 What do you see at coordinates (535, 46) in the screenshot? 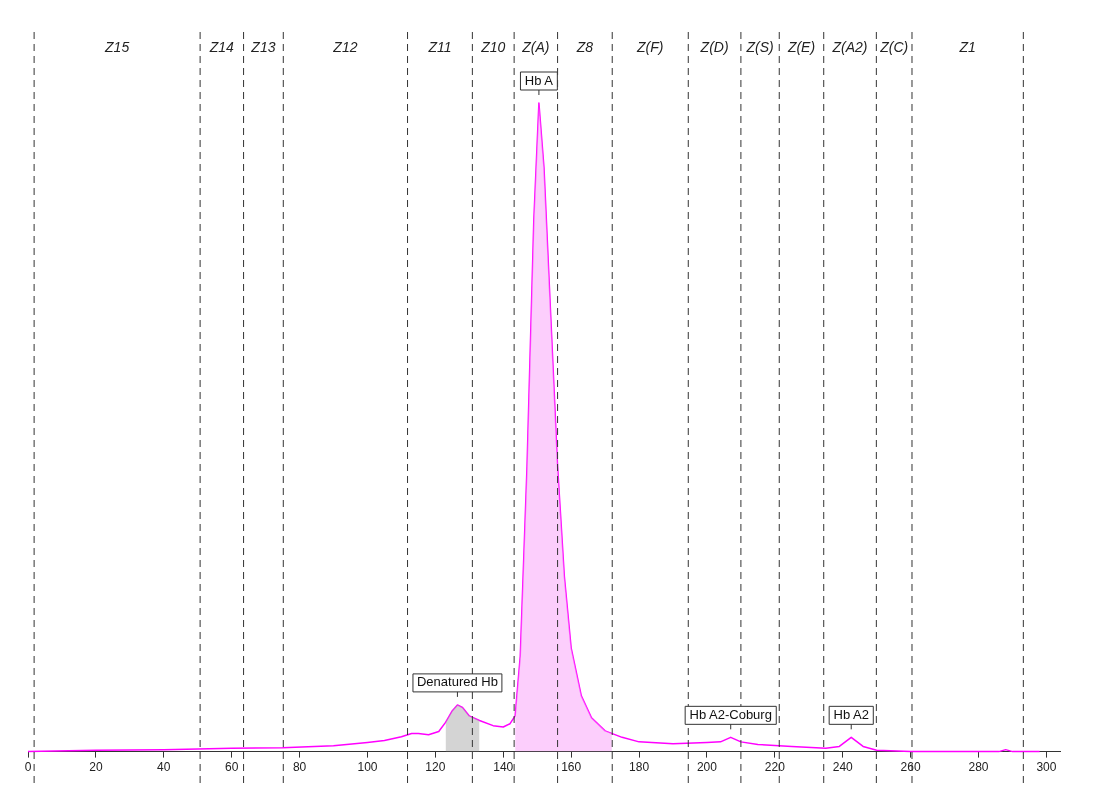
I see `text: Z(A)` at bounding box center [535, 46].